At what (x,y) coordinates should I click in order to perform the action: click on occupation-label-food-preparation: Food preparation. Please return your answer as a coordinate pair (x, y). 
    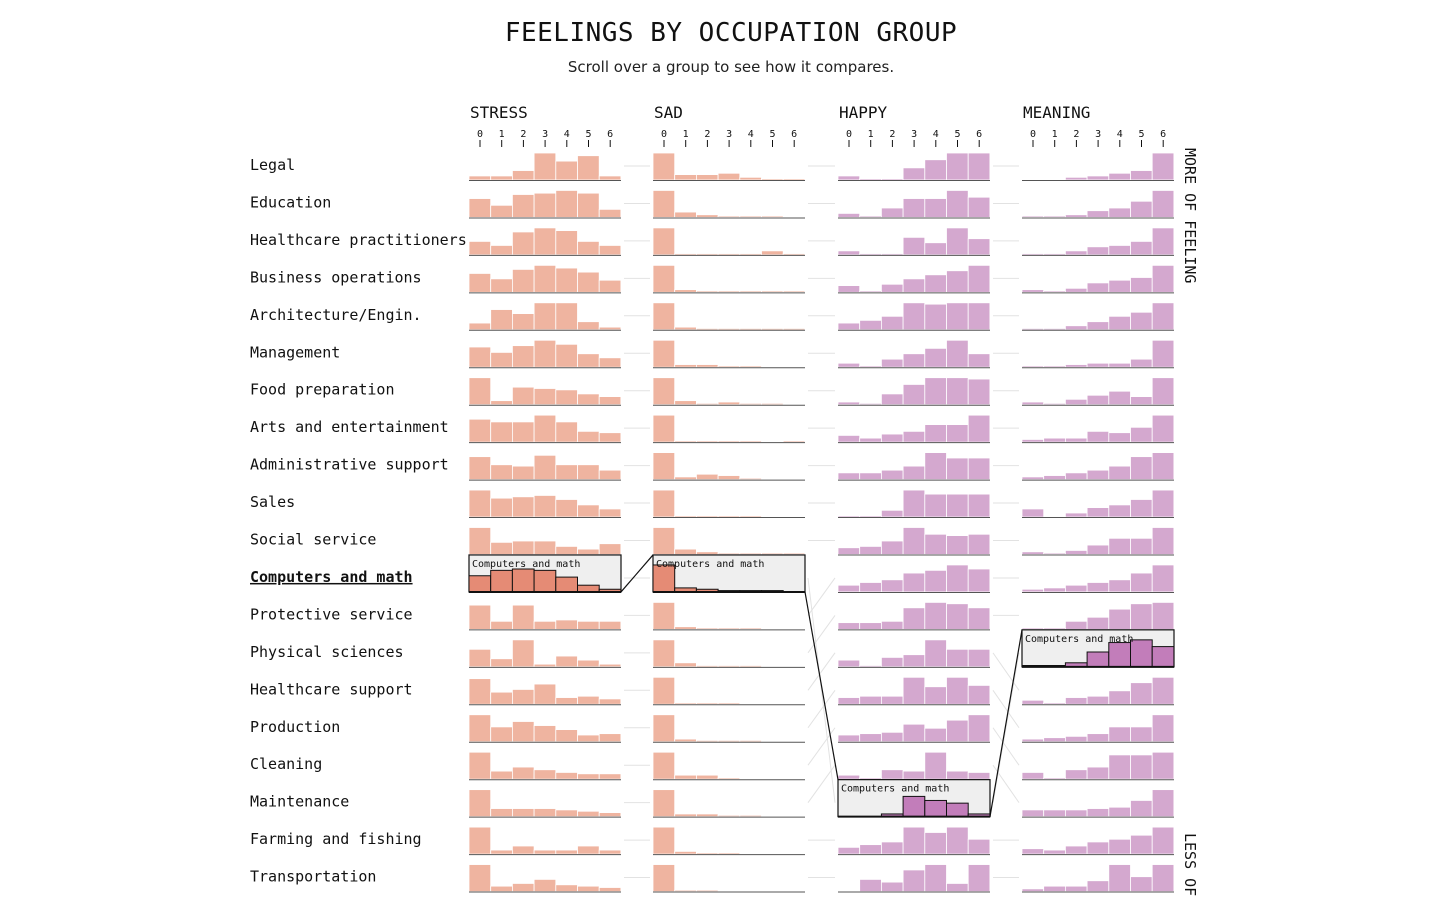
    Looking at the image, I should click on (322, 390).